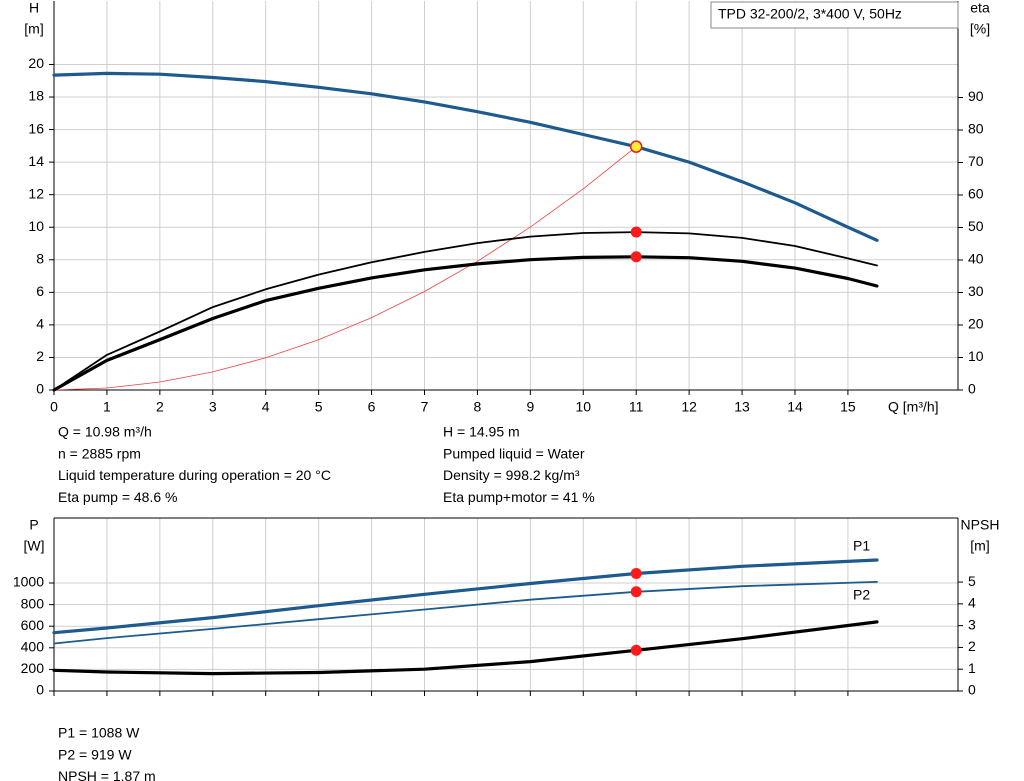  I want to click on y2-tick-label: 10, so click(976, 356).